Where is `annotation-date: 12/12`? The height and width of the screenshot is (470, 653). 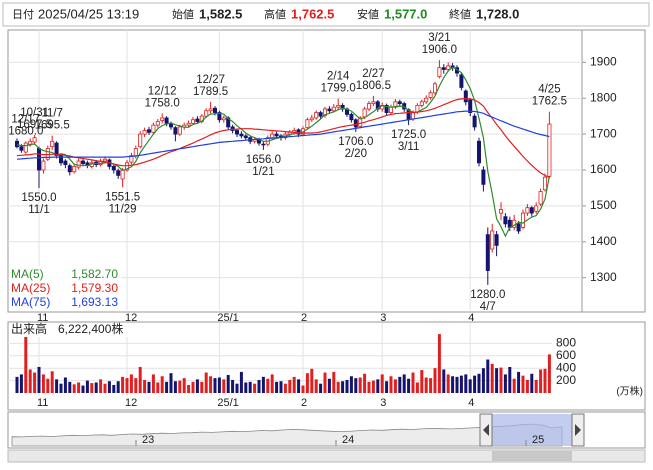 annotation-date: 12/12 is located at coordinates (162, 91).